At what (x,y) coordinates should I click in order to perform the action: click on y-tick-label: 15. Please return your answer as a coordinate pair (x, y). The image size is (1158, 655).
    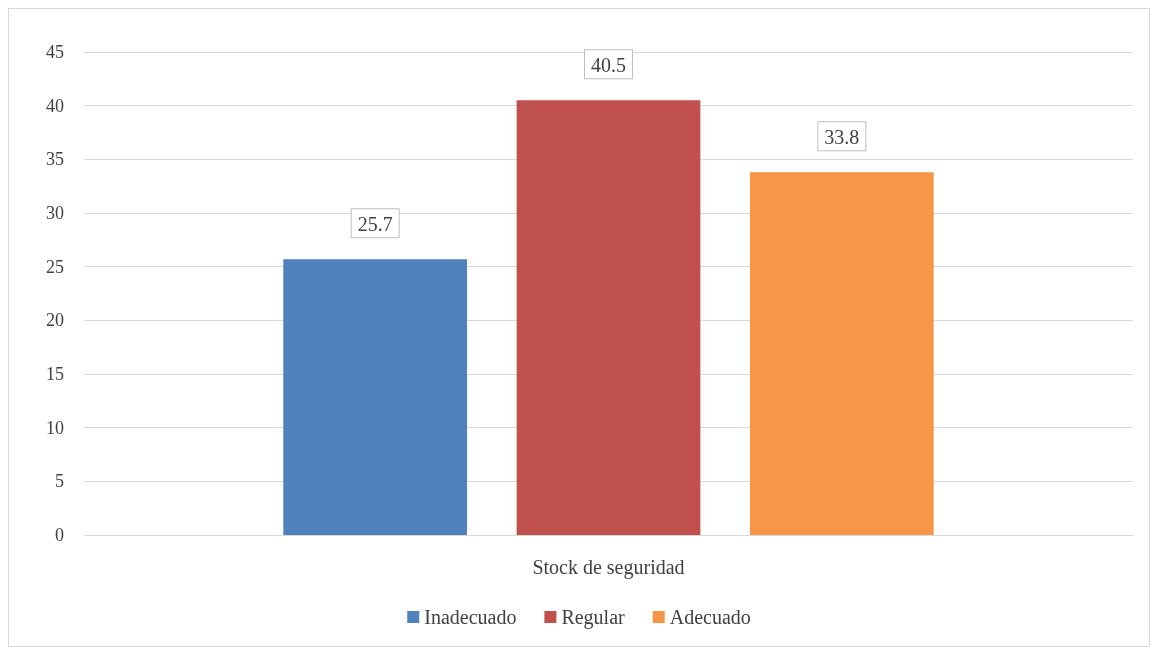
    Looking at the image, I should click on (55, 374).